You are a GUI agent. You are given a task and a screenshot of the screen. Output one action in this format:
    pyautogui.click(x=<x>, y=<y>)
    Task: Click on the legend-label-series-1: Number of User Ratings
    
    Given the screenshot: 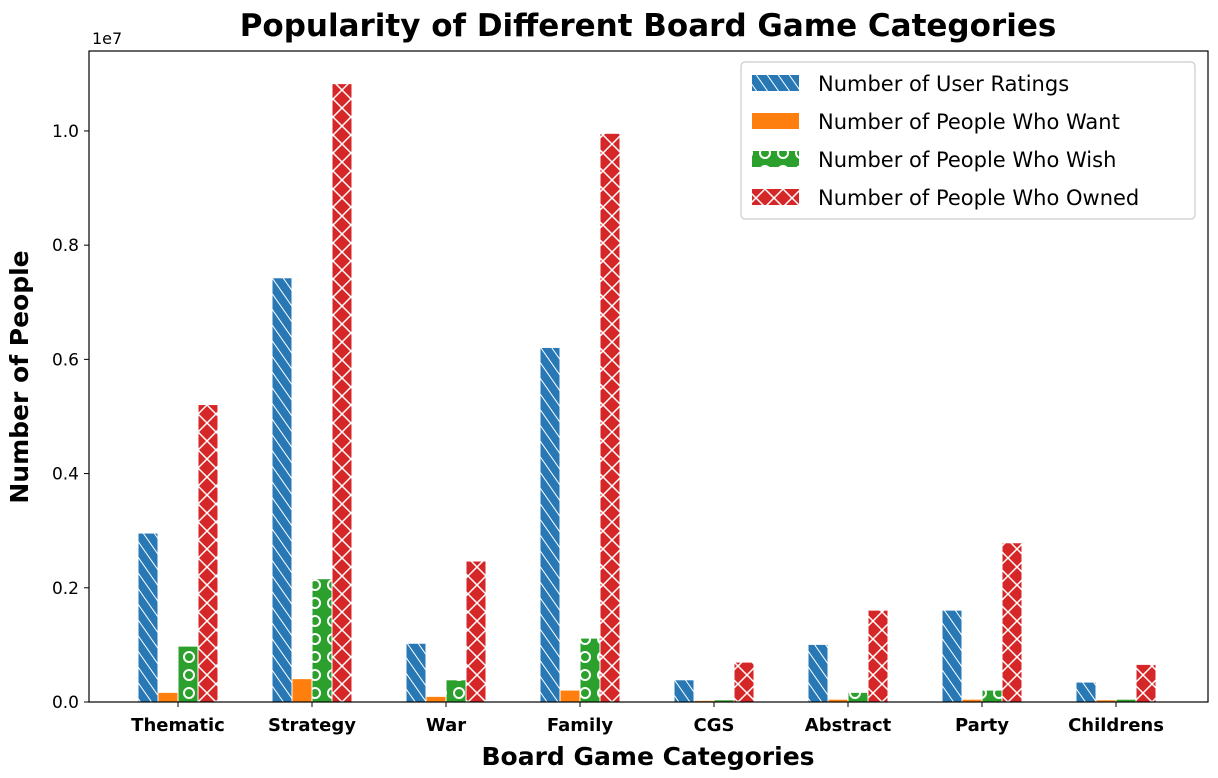 What is the action you would take?
    pyautogui.click(x=943, y=84)
    